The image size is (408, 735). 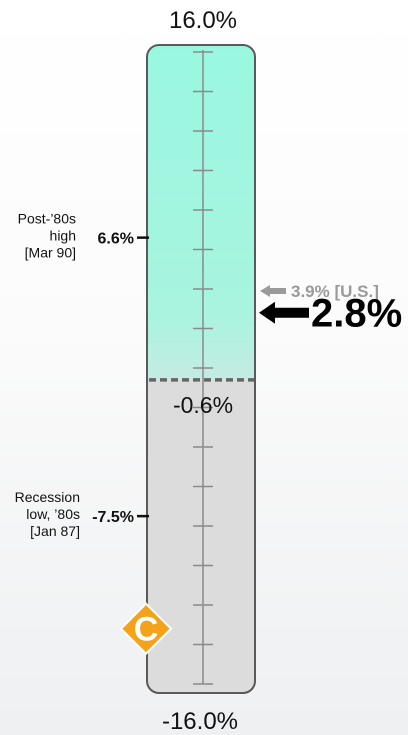 What do you see at coordinates (63, 236) in the screenshot?
I see `high-caption-line: high` at bounding box center [63, 236].